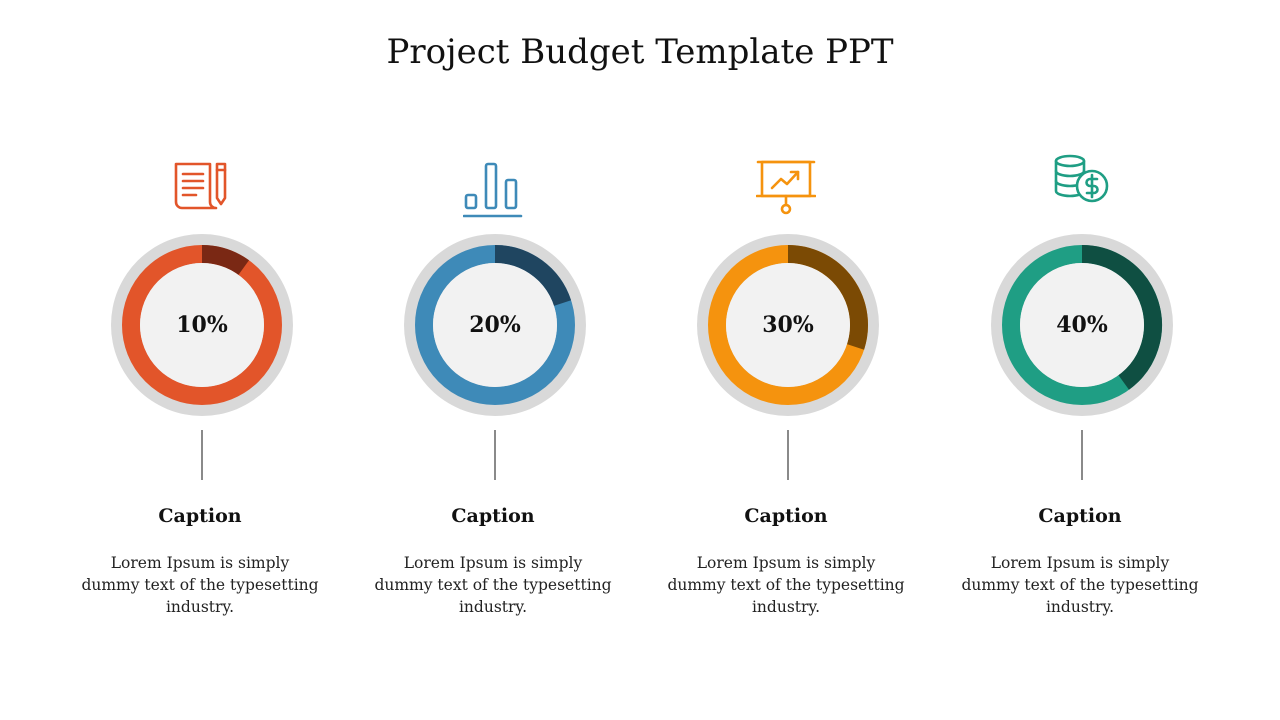 This screenshot has height=720, width=1280. Describe the element at coordinates (1081, 178) in the screenshot. I see `coins-dollar-icon` at that location.